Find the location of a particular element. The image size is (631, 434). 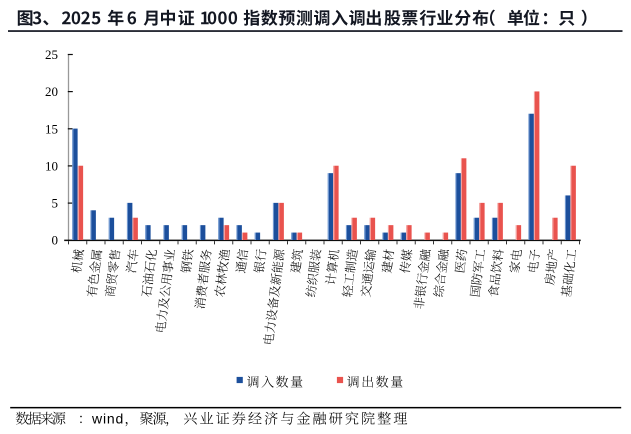

svg-text: 15 is located at coordinates (51, 128).